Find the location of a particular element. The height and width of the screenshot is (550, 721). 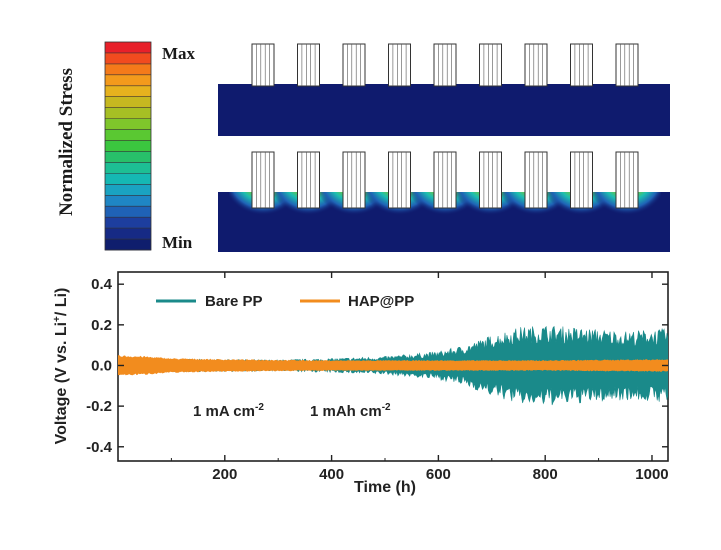

x-tick-label: 1000 is located at coordinates (651, 474).